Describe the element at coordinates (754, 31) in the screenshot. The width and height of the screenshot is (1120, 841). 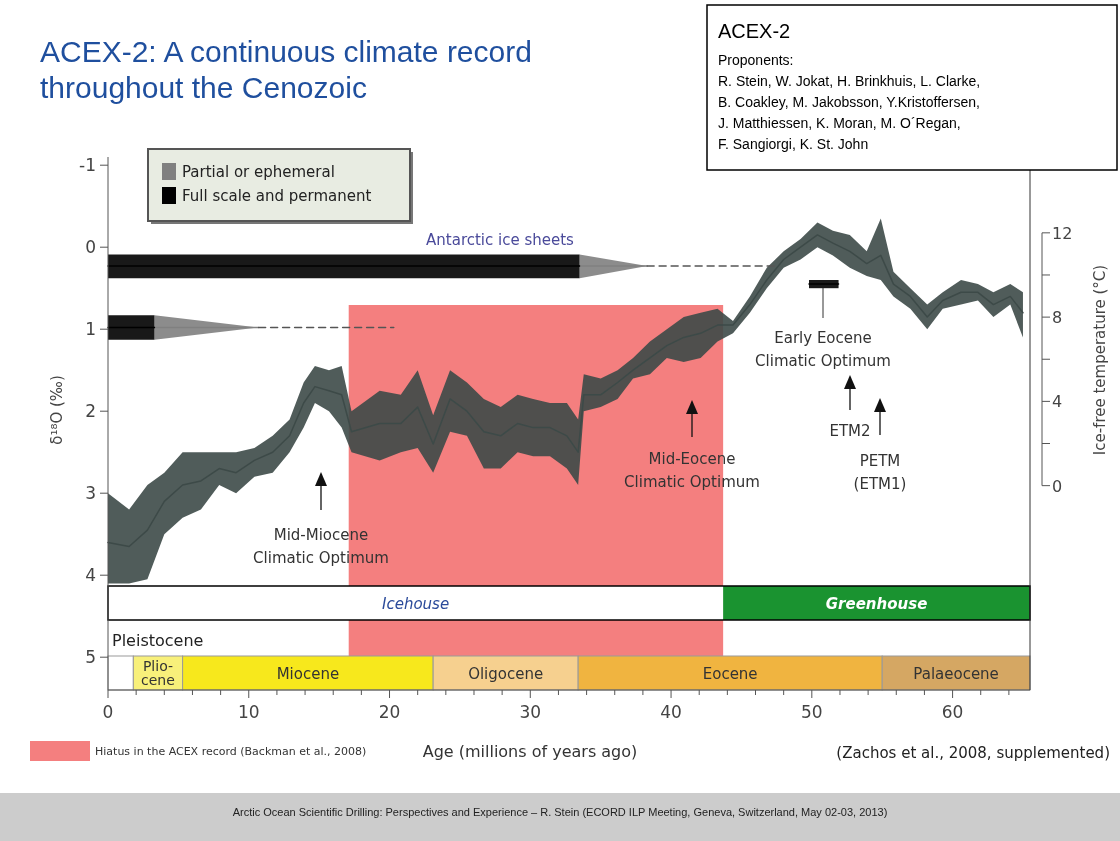
I see `text: ACEX-2` at that location.